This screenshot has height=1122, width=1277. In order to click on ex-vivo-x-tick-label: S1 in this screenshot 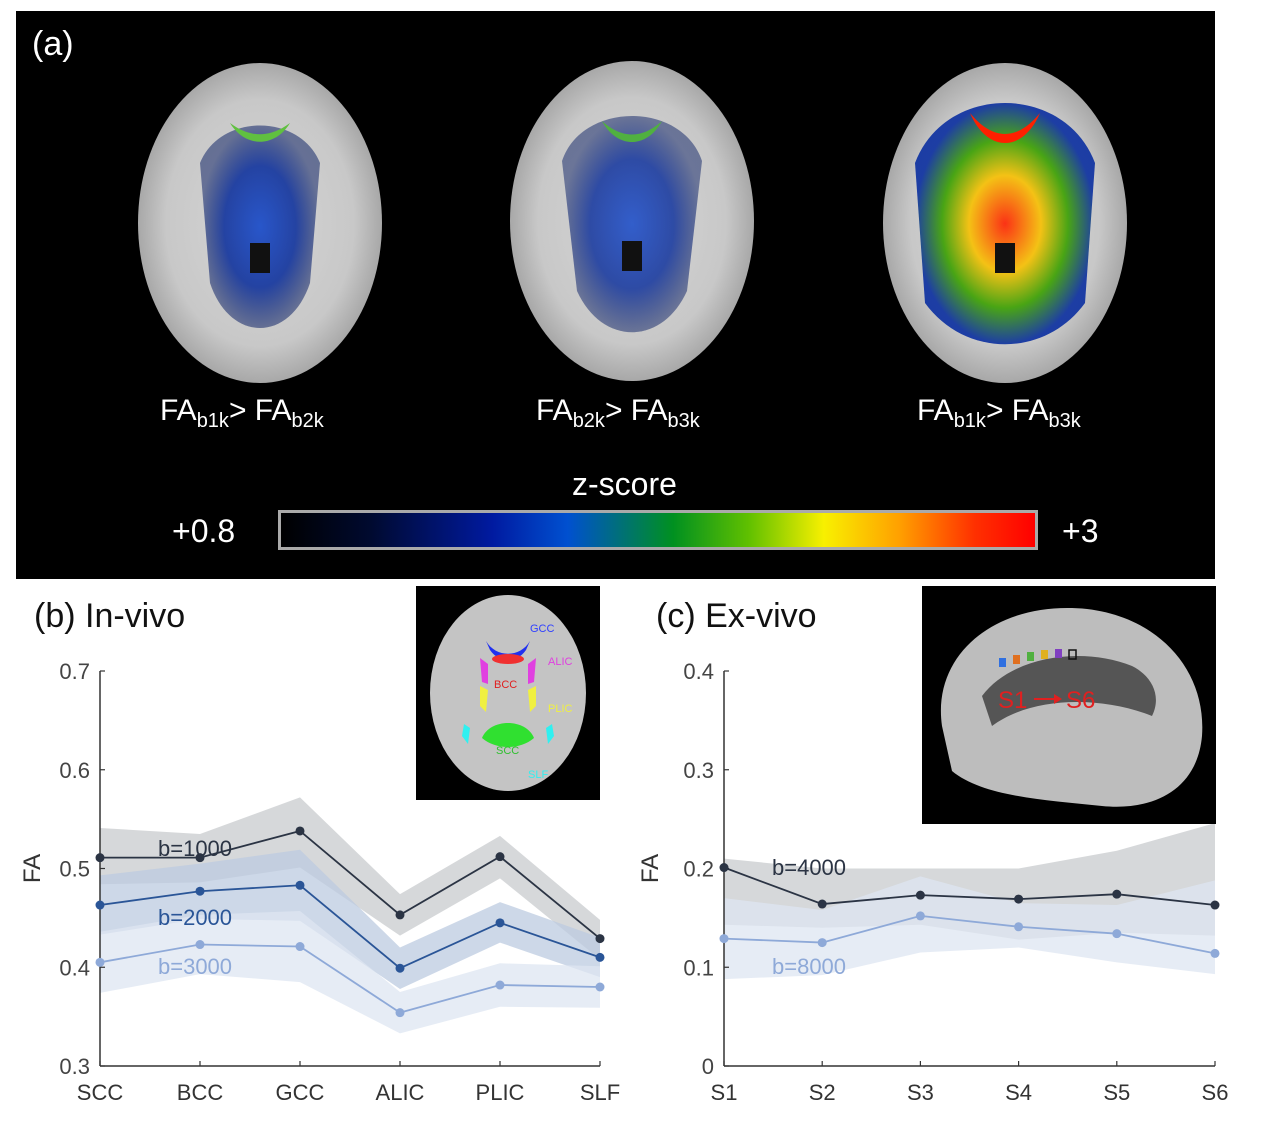, I will do `click(724, 1092)`.